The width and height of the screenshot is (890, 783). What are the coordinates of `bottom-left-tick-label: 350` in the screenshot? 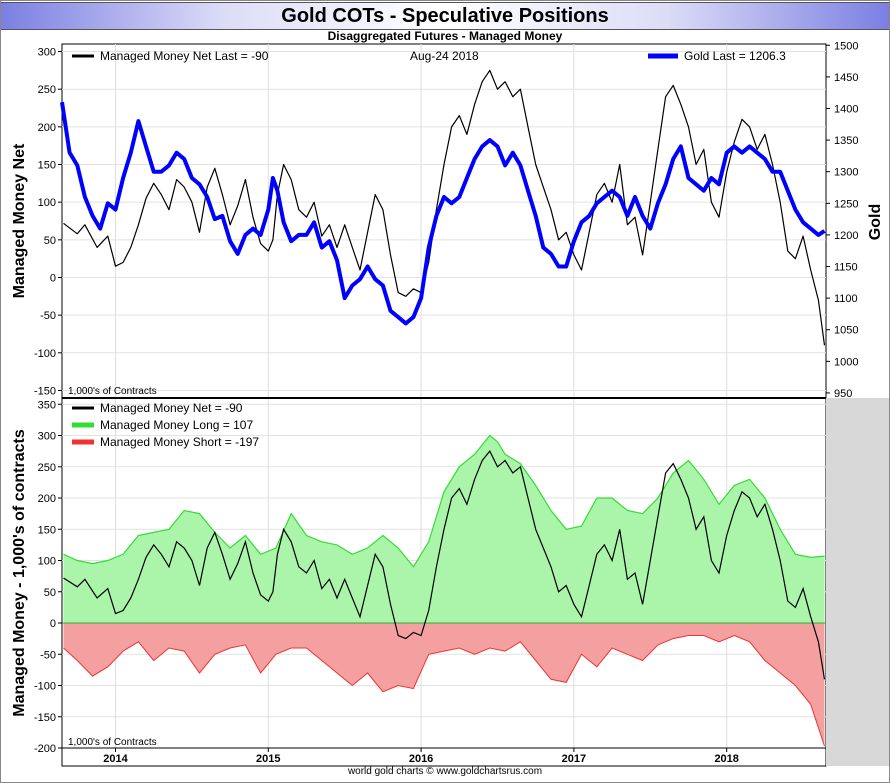 It's located at (47, 405).